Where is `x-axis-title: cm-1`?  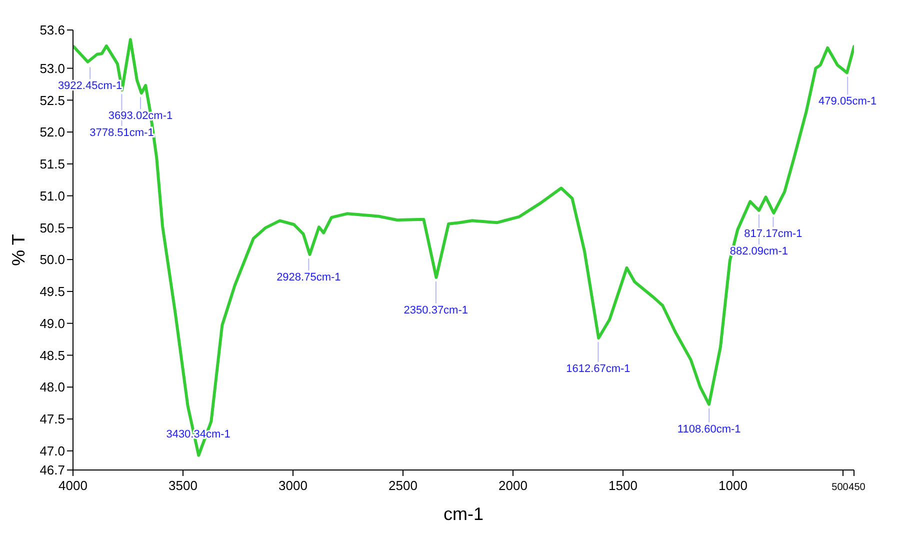
x-axis-title: cm-1 is located at coordinates (464, 514).